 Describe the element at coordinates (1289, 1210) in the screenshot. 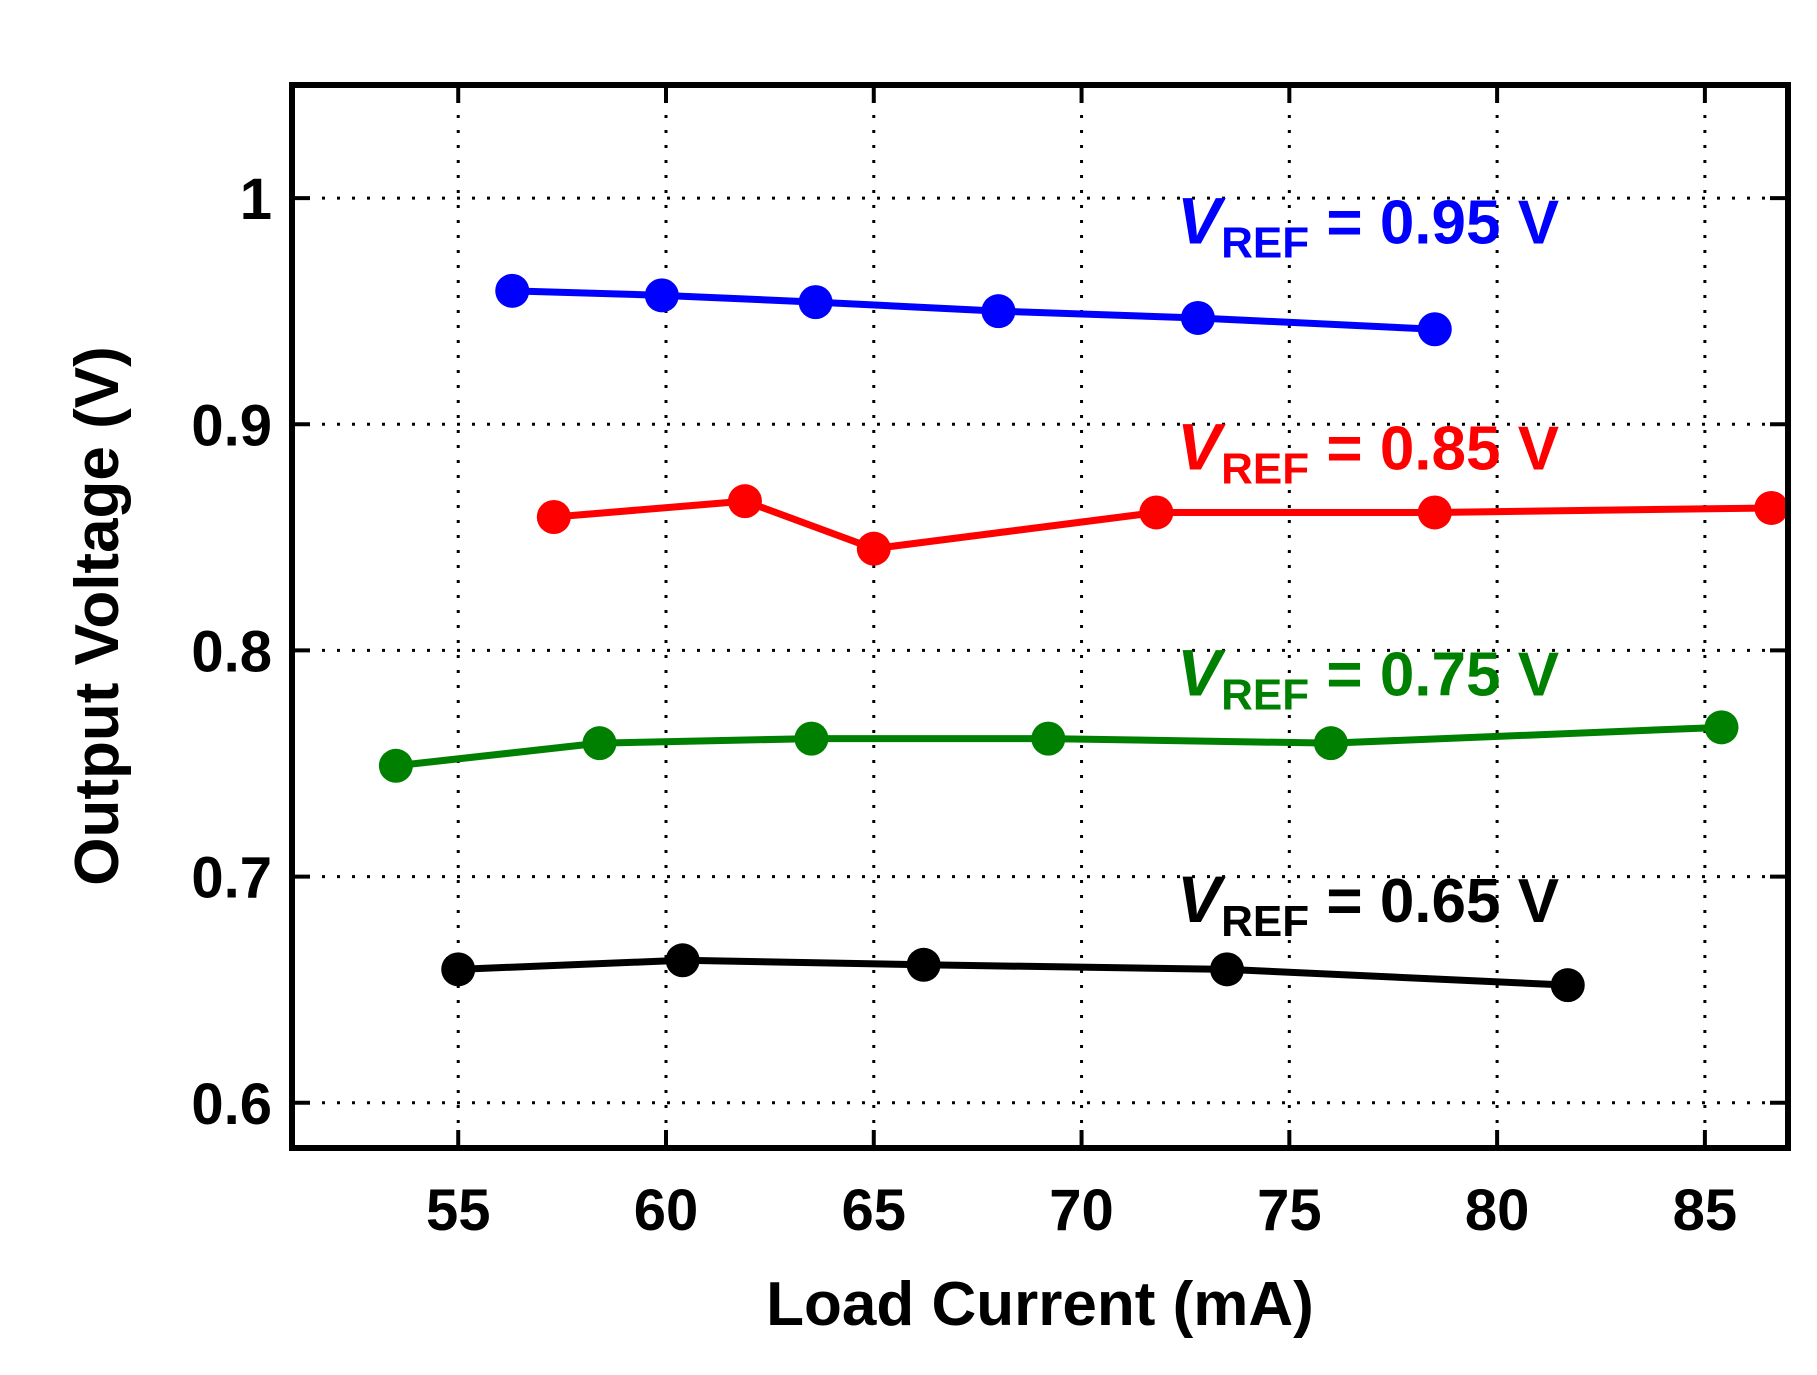

I see `x-tick-label-75: 75` at that location.